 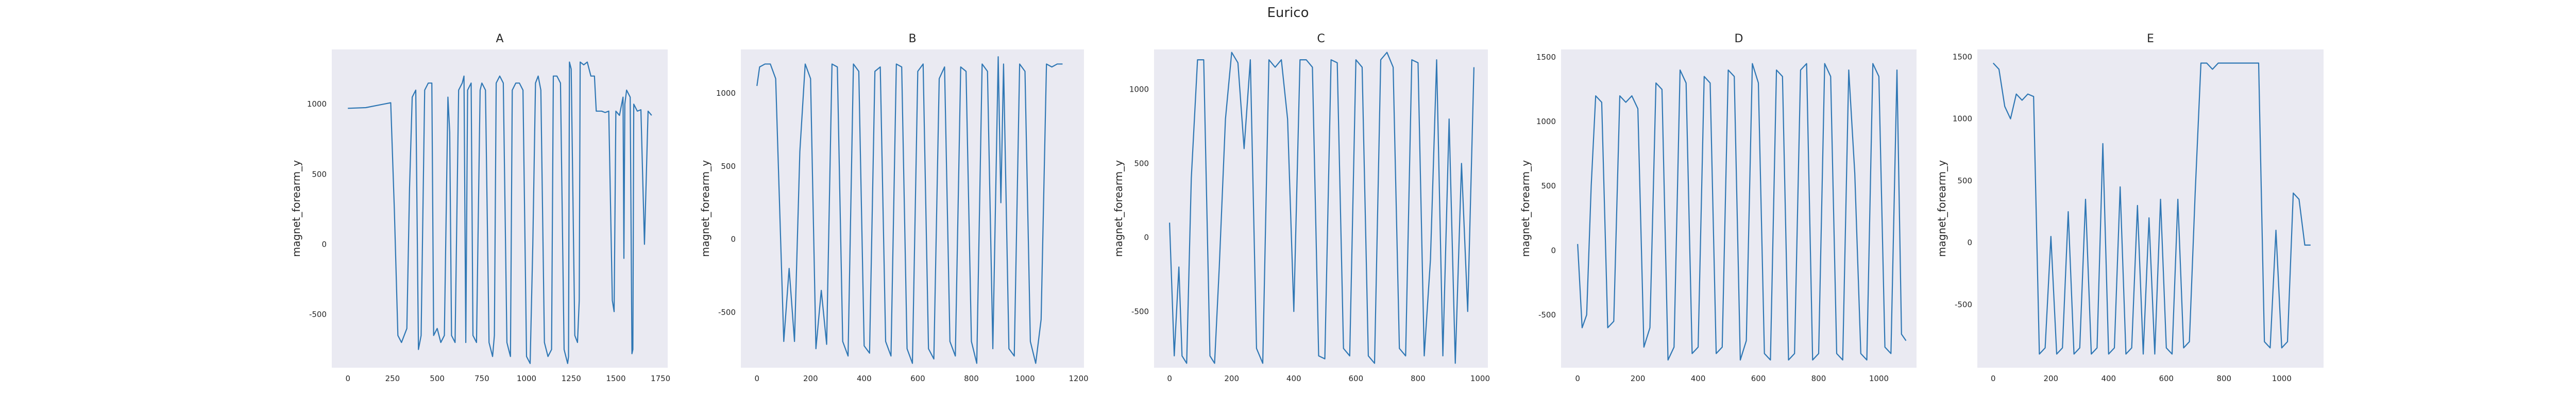 I want to click on subplot-title: D, so click(x=1739, y=38).